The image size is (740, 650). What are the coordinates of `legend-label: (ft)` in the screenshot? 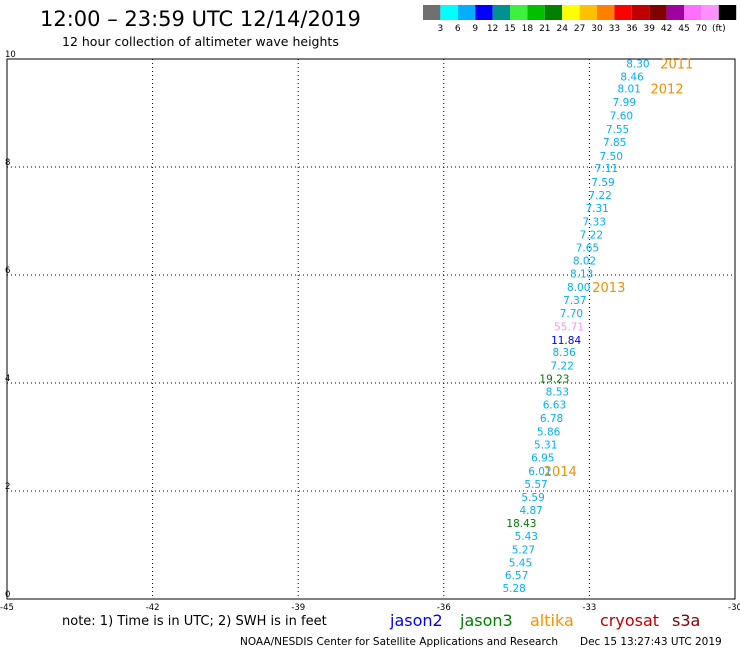 It's located at (719, 29).